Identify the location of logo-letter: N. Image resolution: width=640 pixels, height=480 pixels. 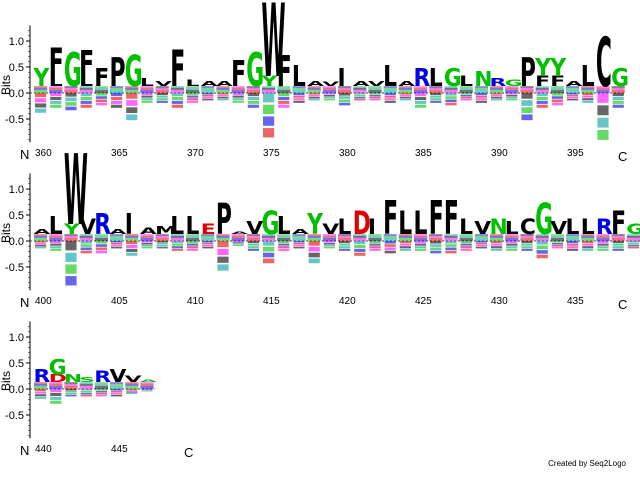
(73, 379).